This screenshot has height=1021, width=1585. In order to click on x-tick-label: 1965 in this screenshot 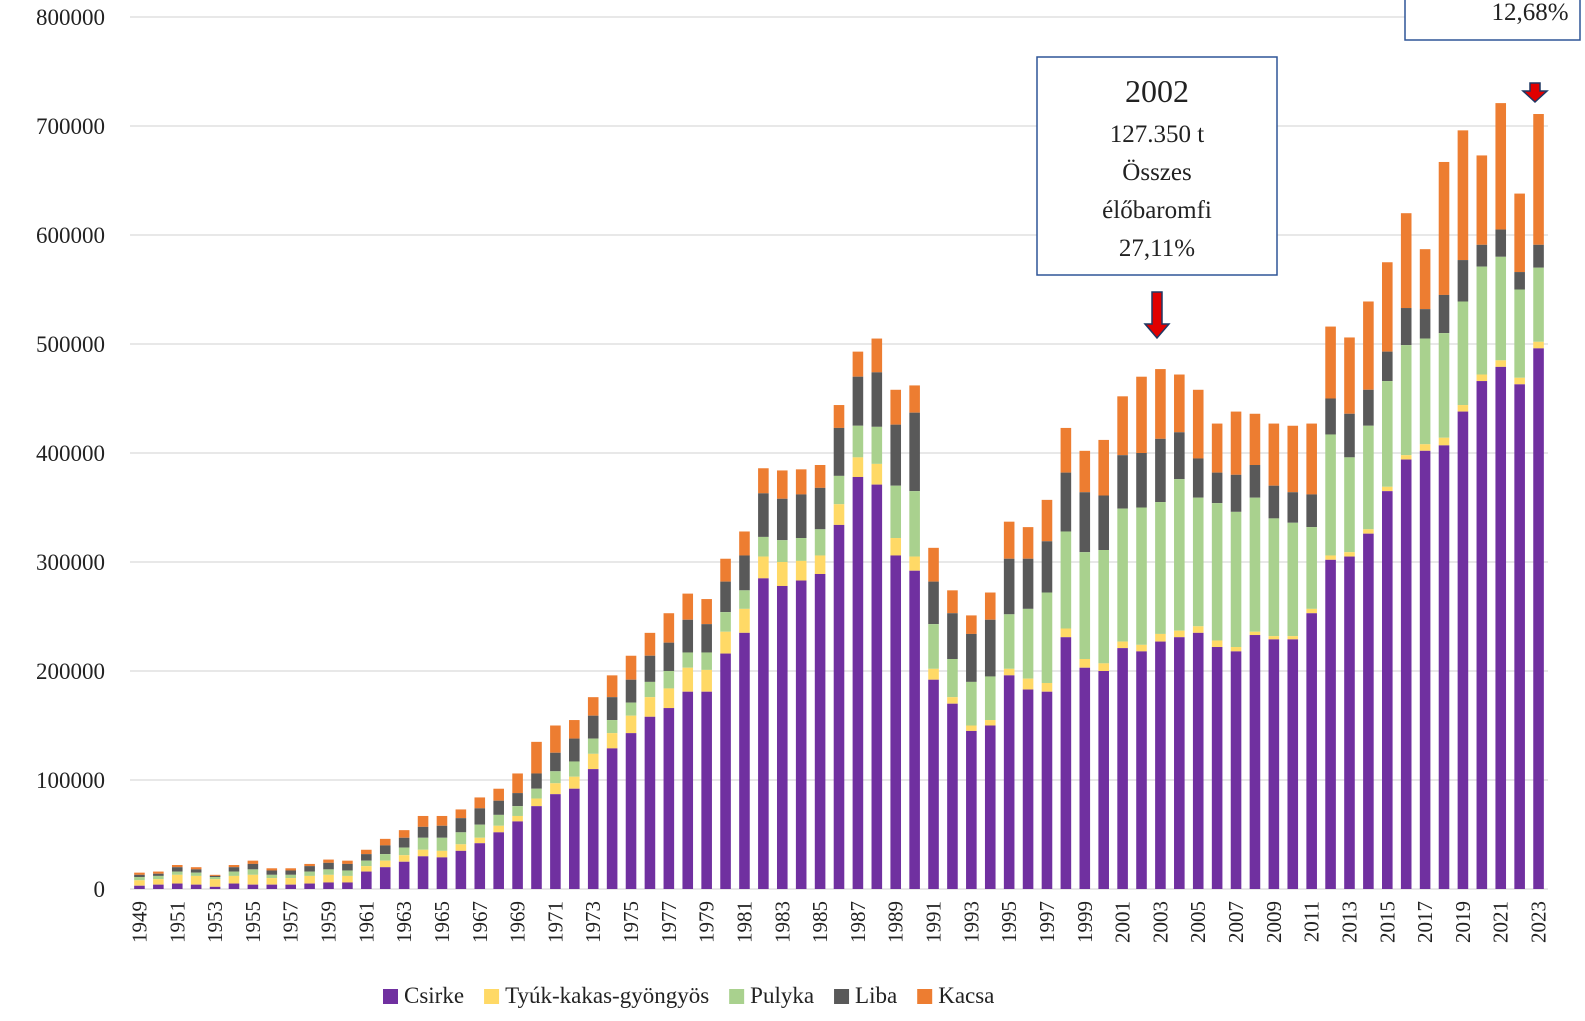, I will do `click(442, 922)`.